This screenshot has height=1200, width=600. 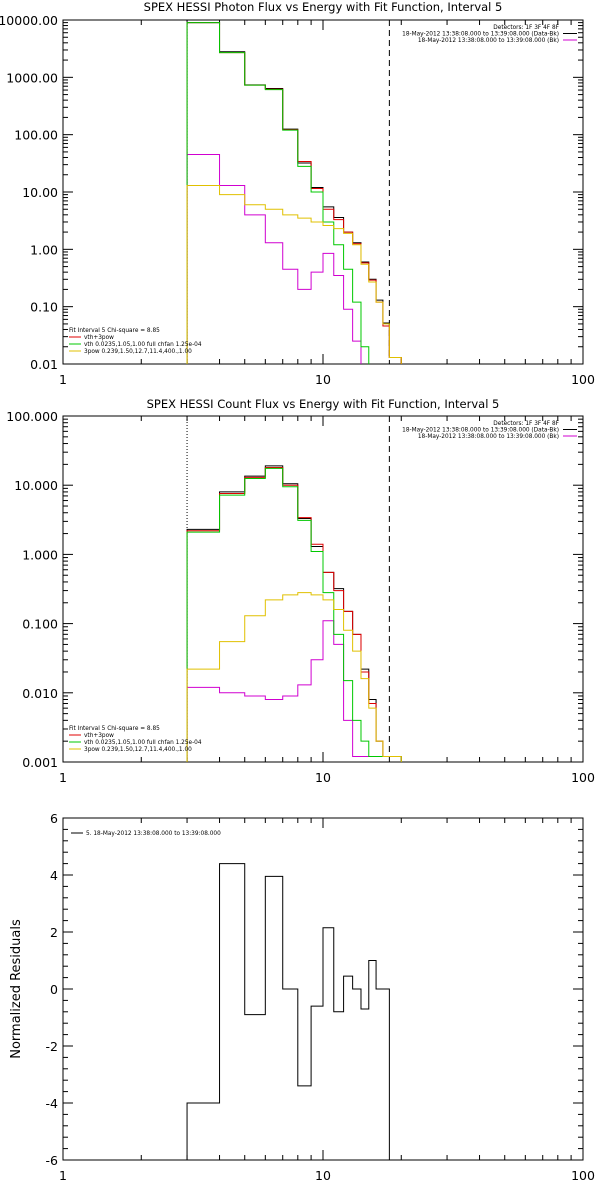 I want to click on y-tick-label: 2, so click(x=54, y=932).